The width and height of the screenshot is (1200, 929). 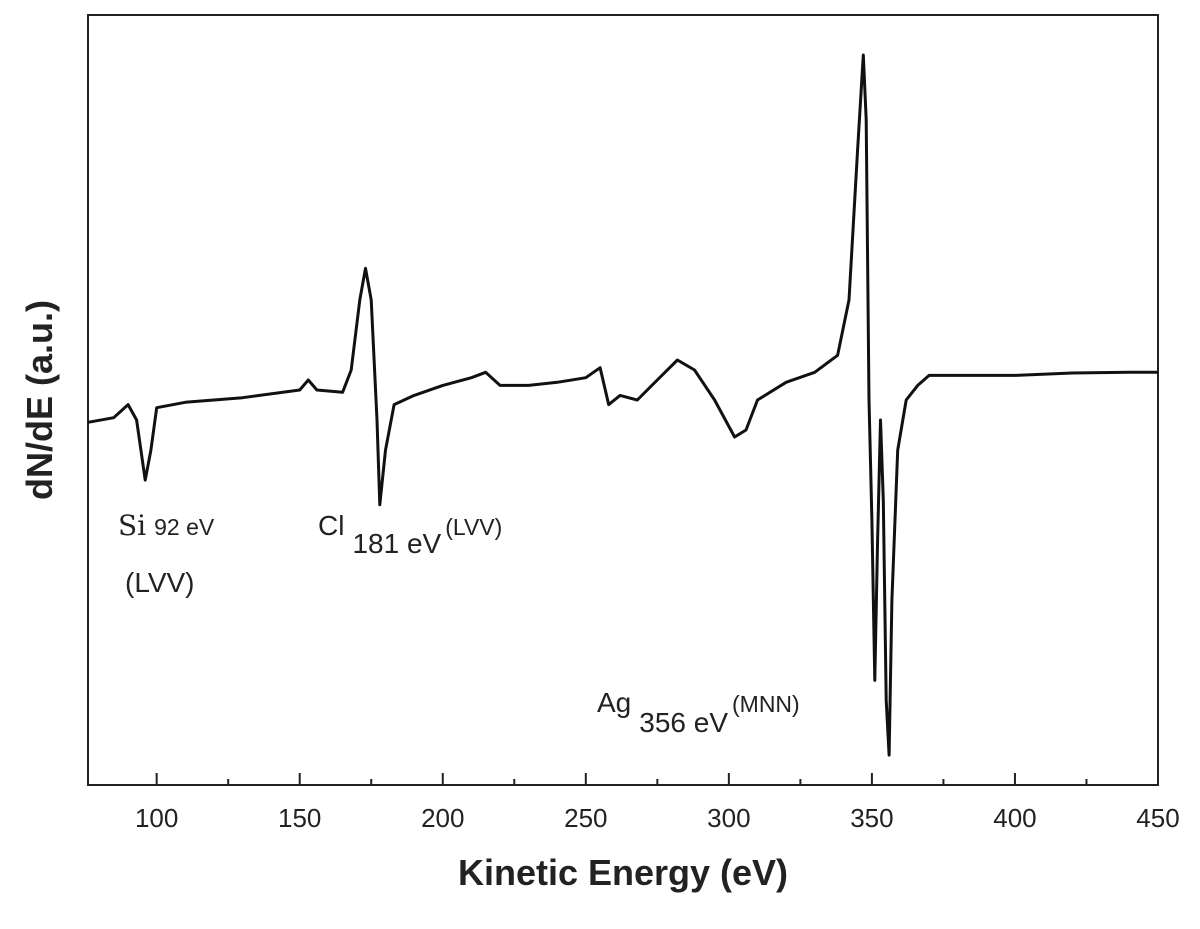 What do you see at coordinates (1157, 818) in the screenshot?
I see `x-tick-label: 450` at bounding box center [1157, 818].